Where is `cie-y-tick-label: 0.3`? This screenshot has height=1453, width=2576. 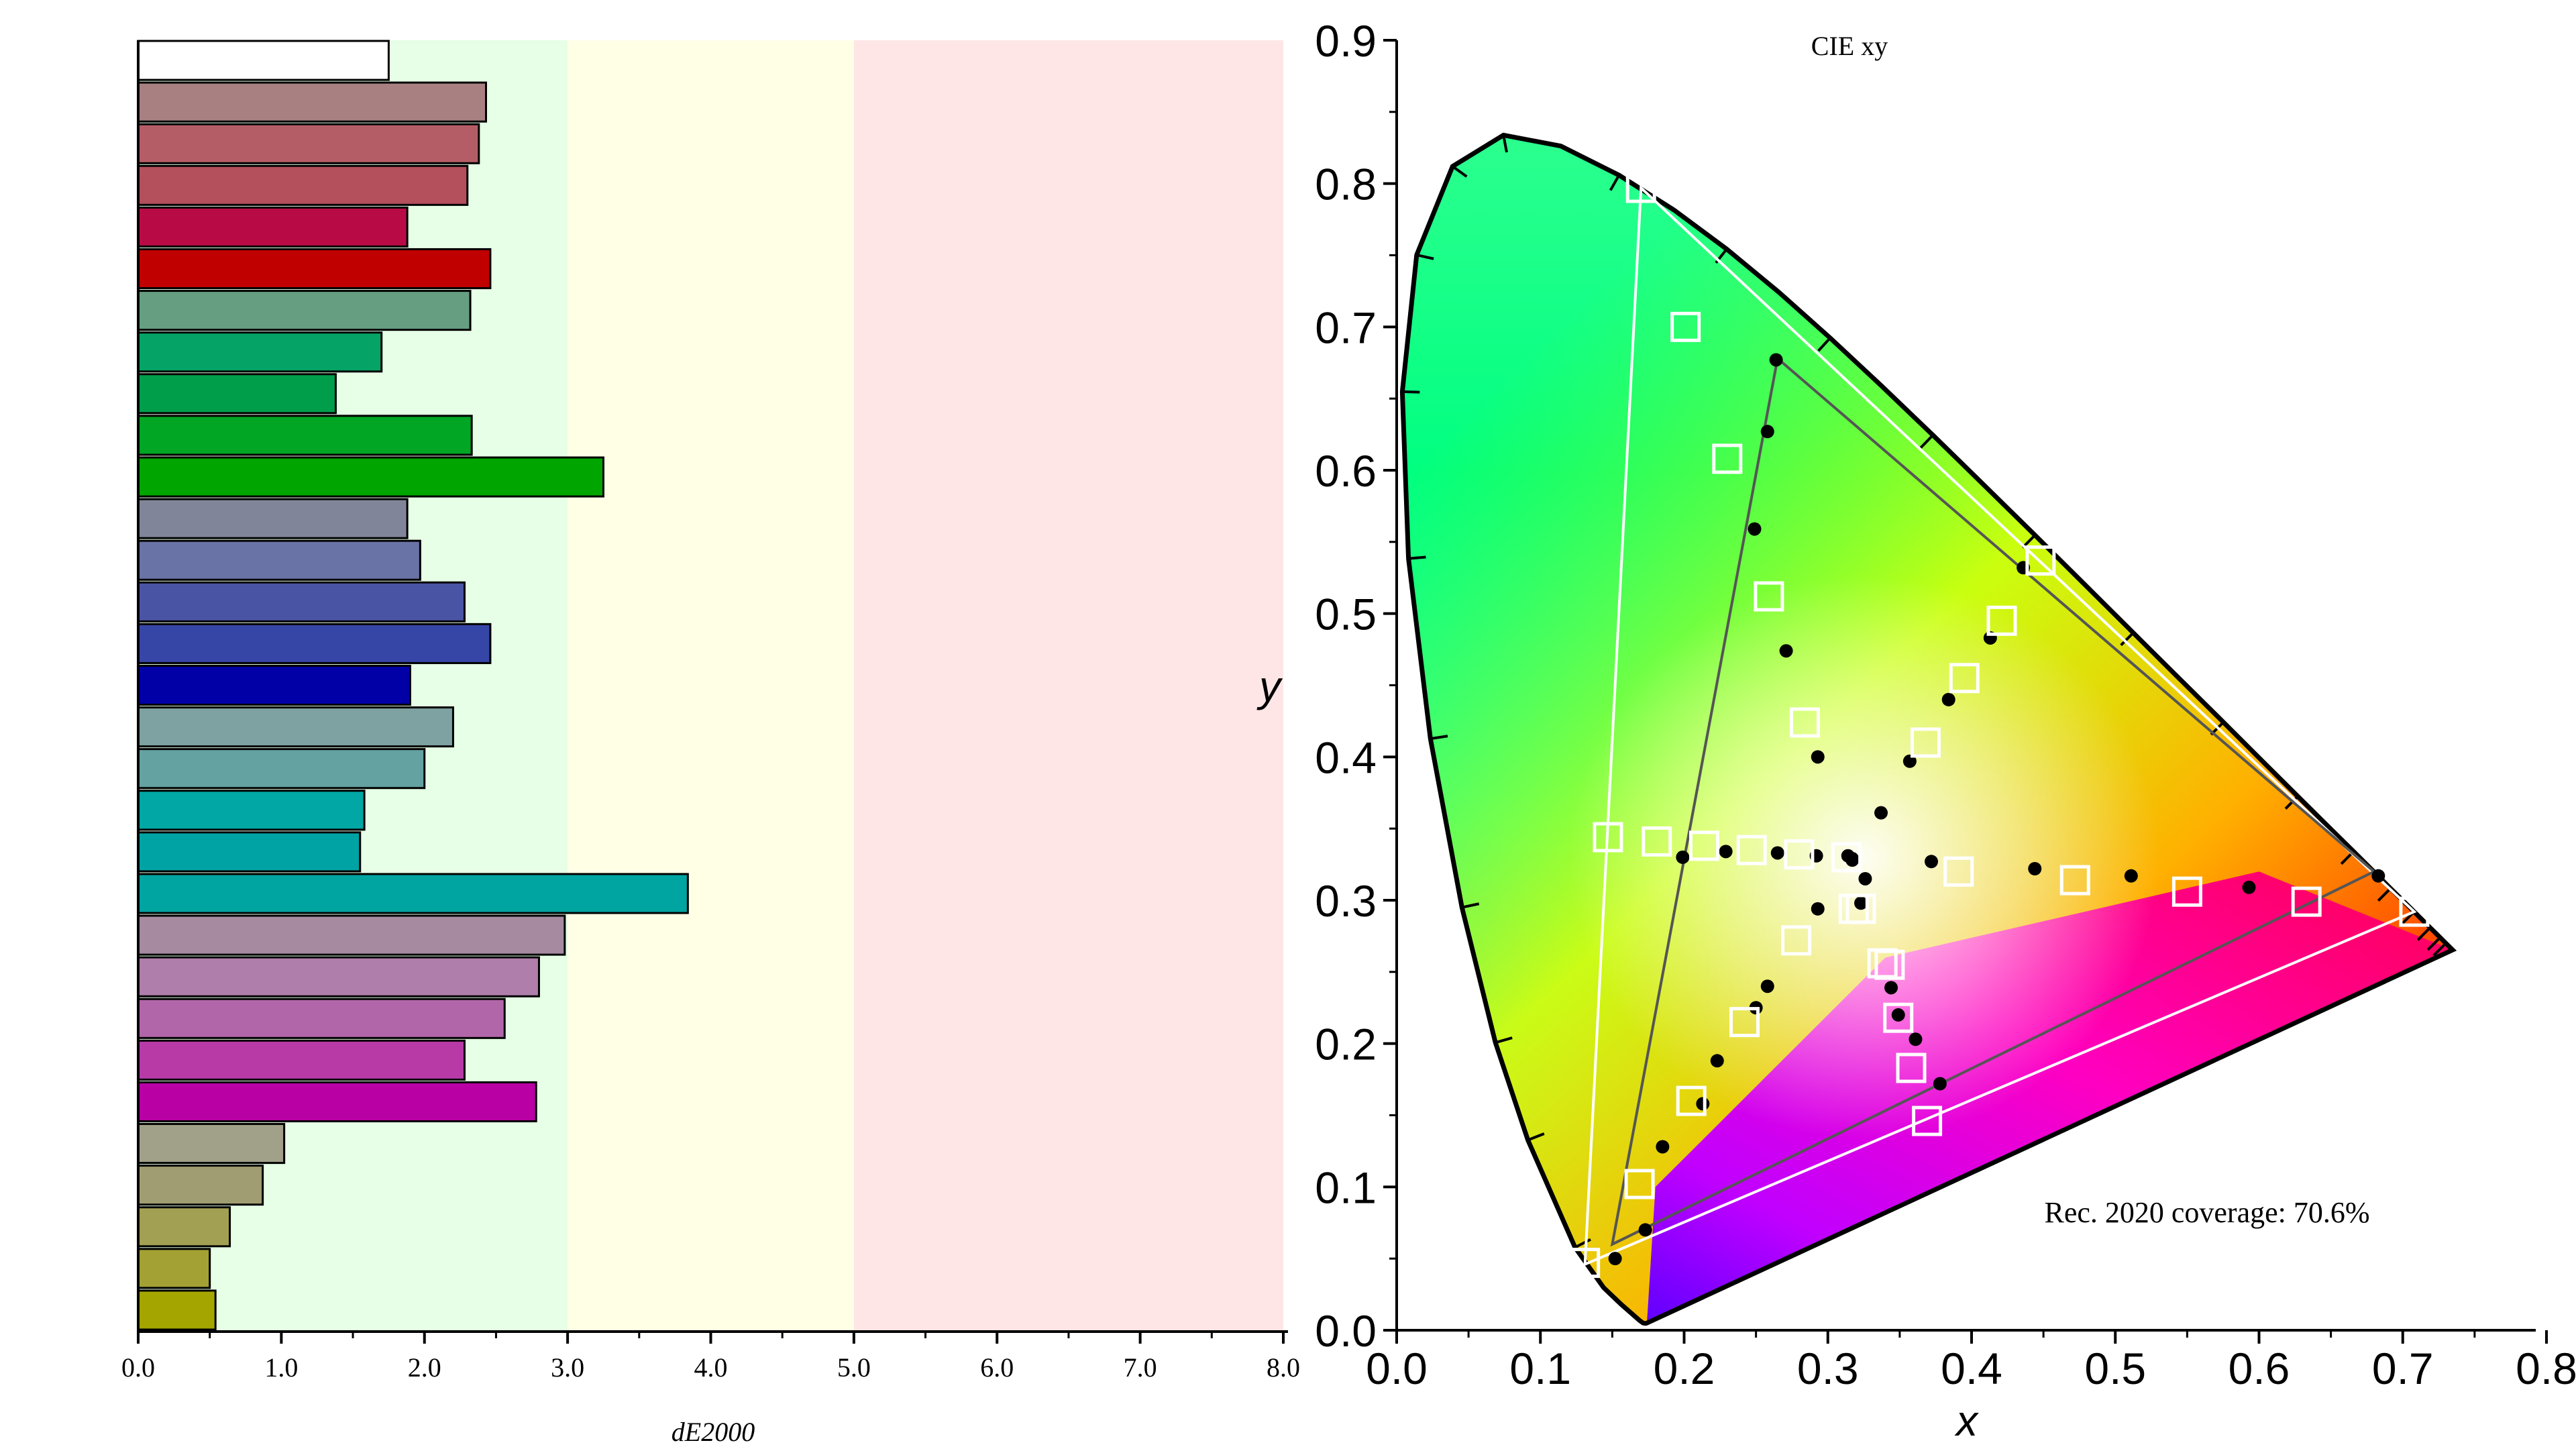
cie-y-tick-label: 0.3 is located at coordinates (1346, 901).